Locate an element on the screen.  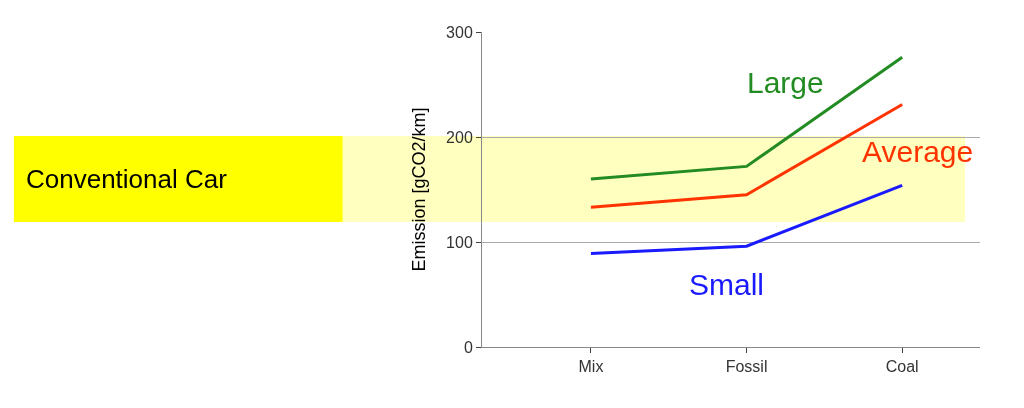
y-tick-label: 0 is located at coordinates (468, 347).